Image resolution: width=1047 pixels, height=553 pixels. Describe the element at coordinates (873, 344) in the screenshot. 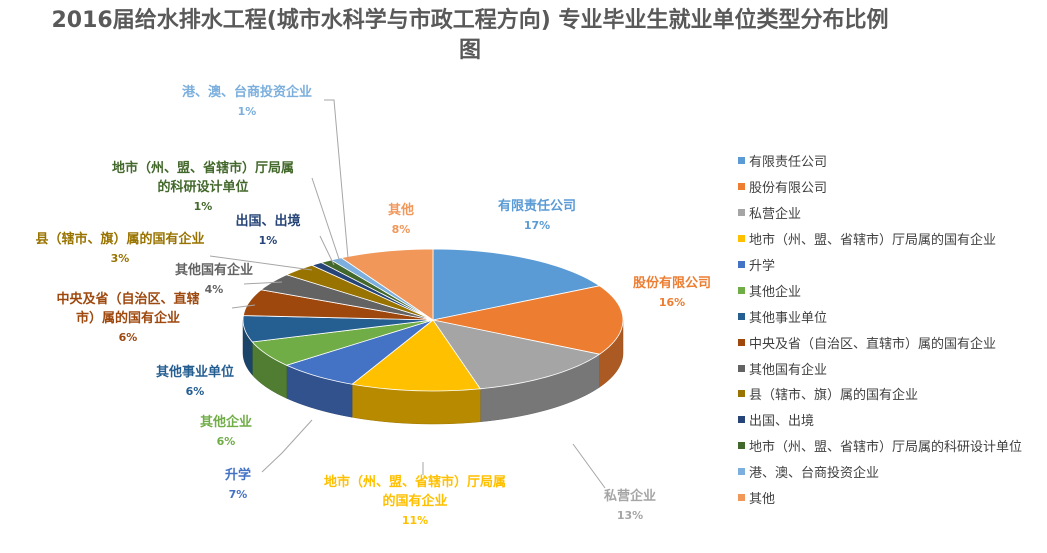

I see `legend-label: 中央及省（自治区、直辖市）属的国有企业` at that location.